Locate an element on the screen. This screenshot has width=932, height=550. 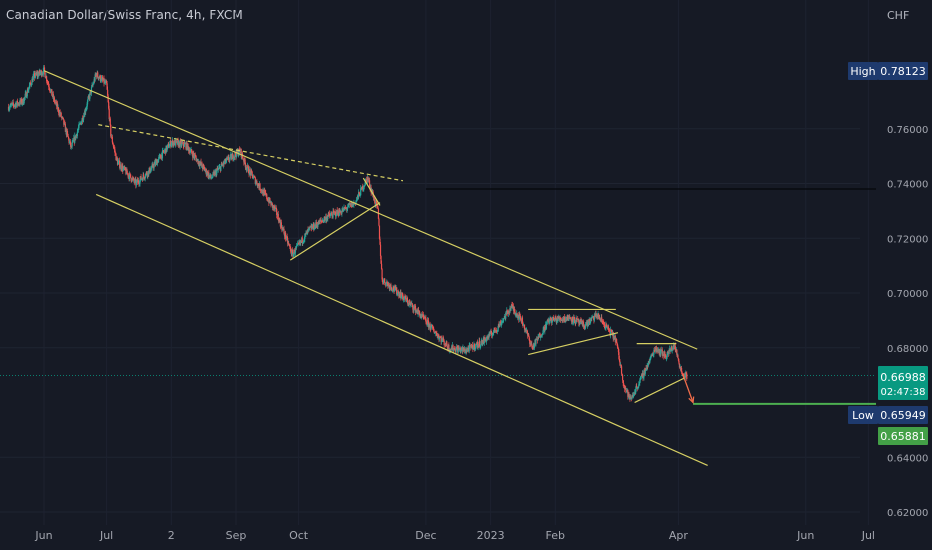
time-tick-label: Jul is located at coordinates (868, 535).